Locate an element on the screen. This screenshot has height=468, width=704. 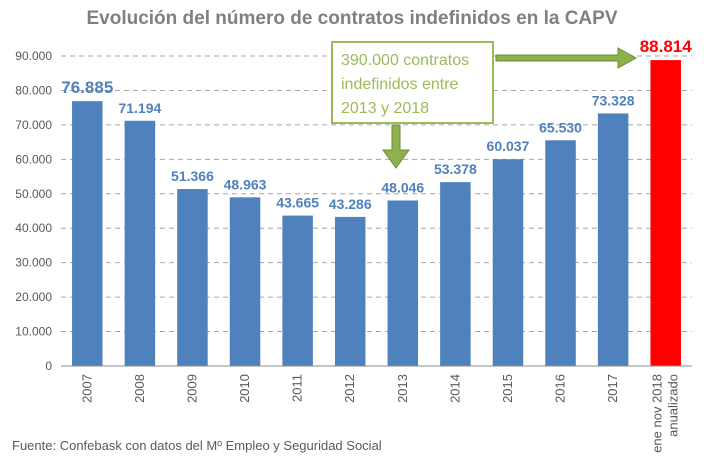
data-label: 60.037 is located at coordinates (508, 146).